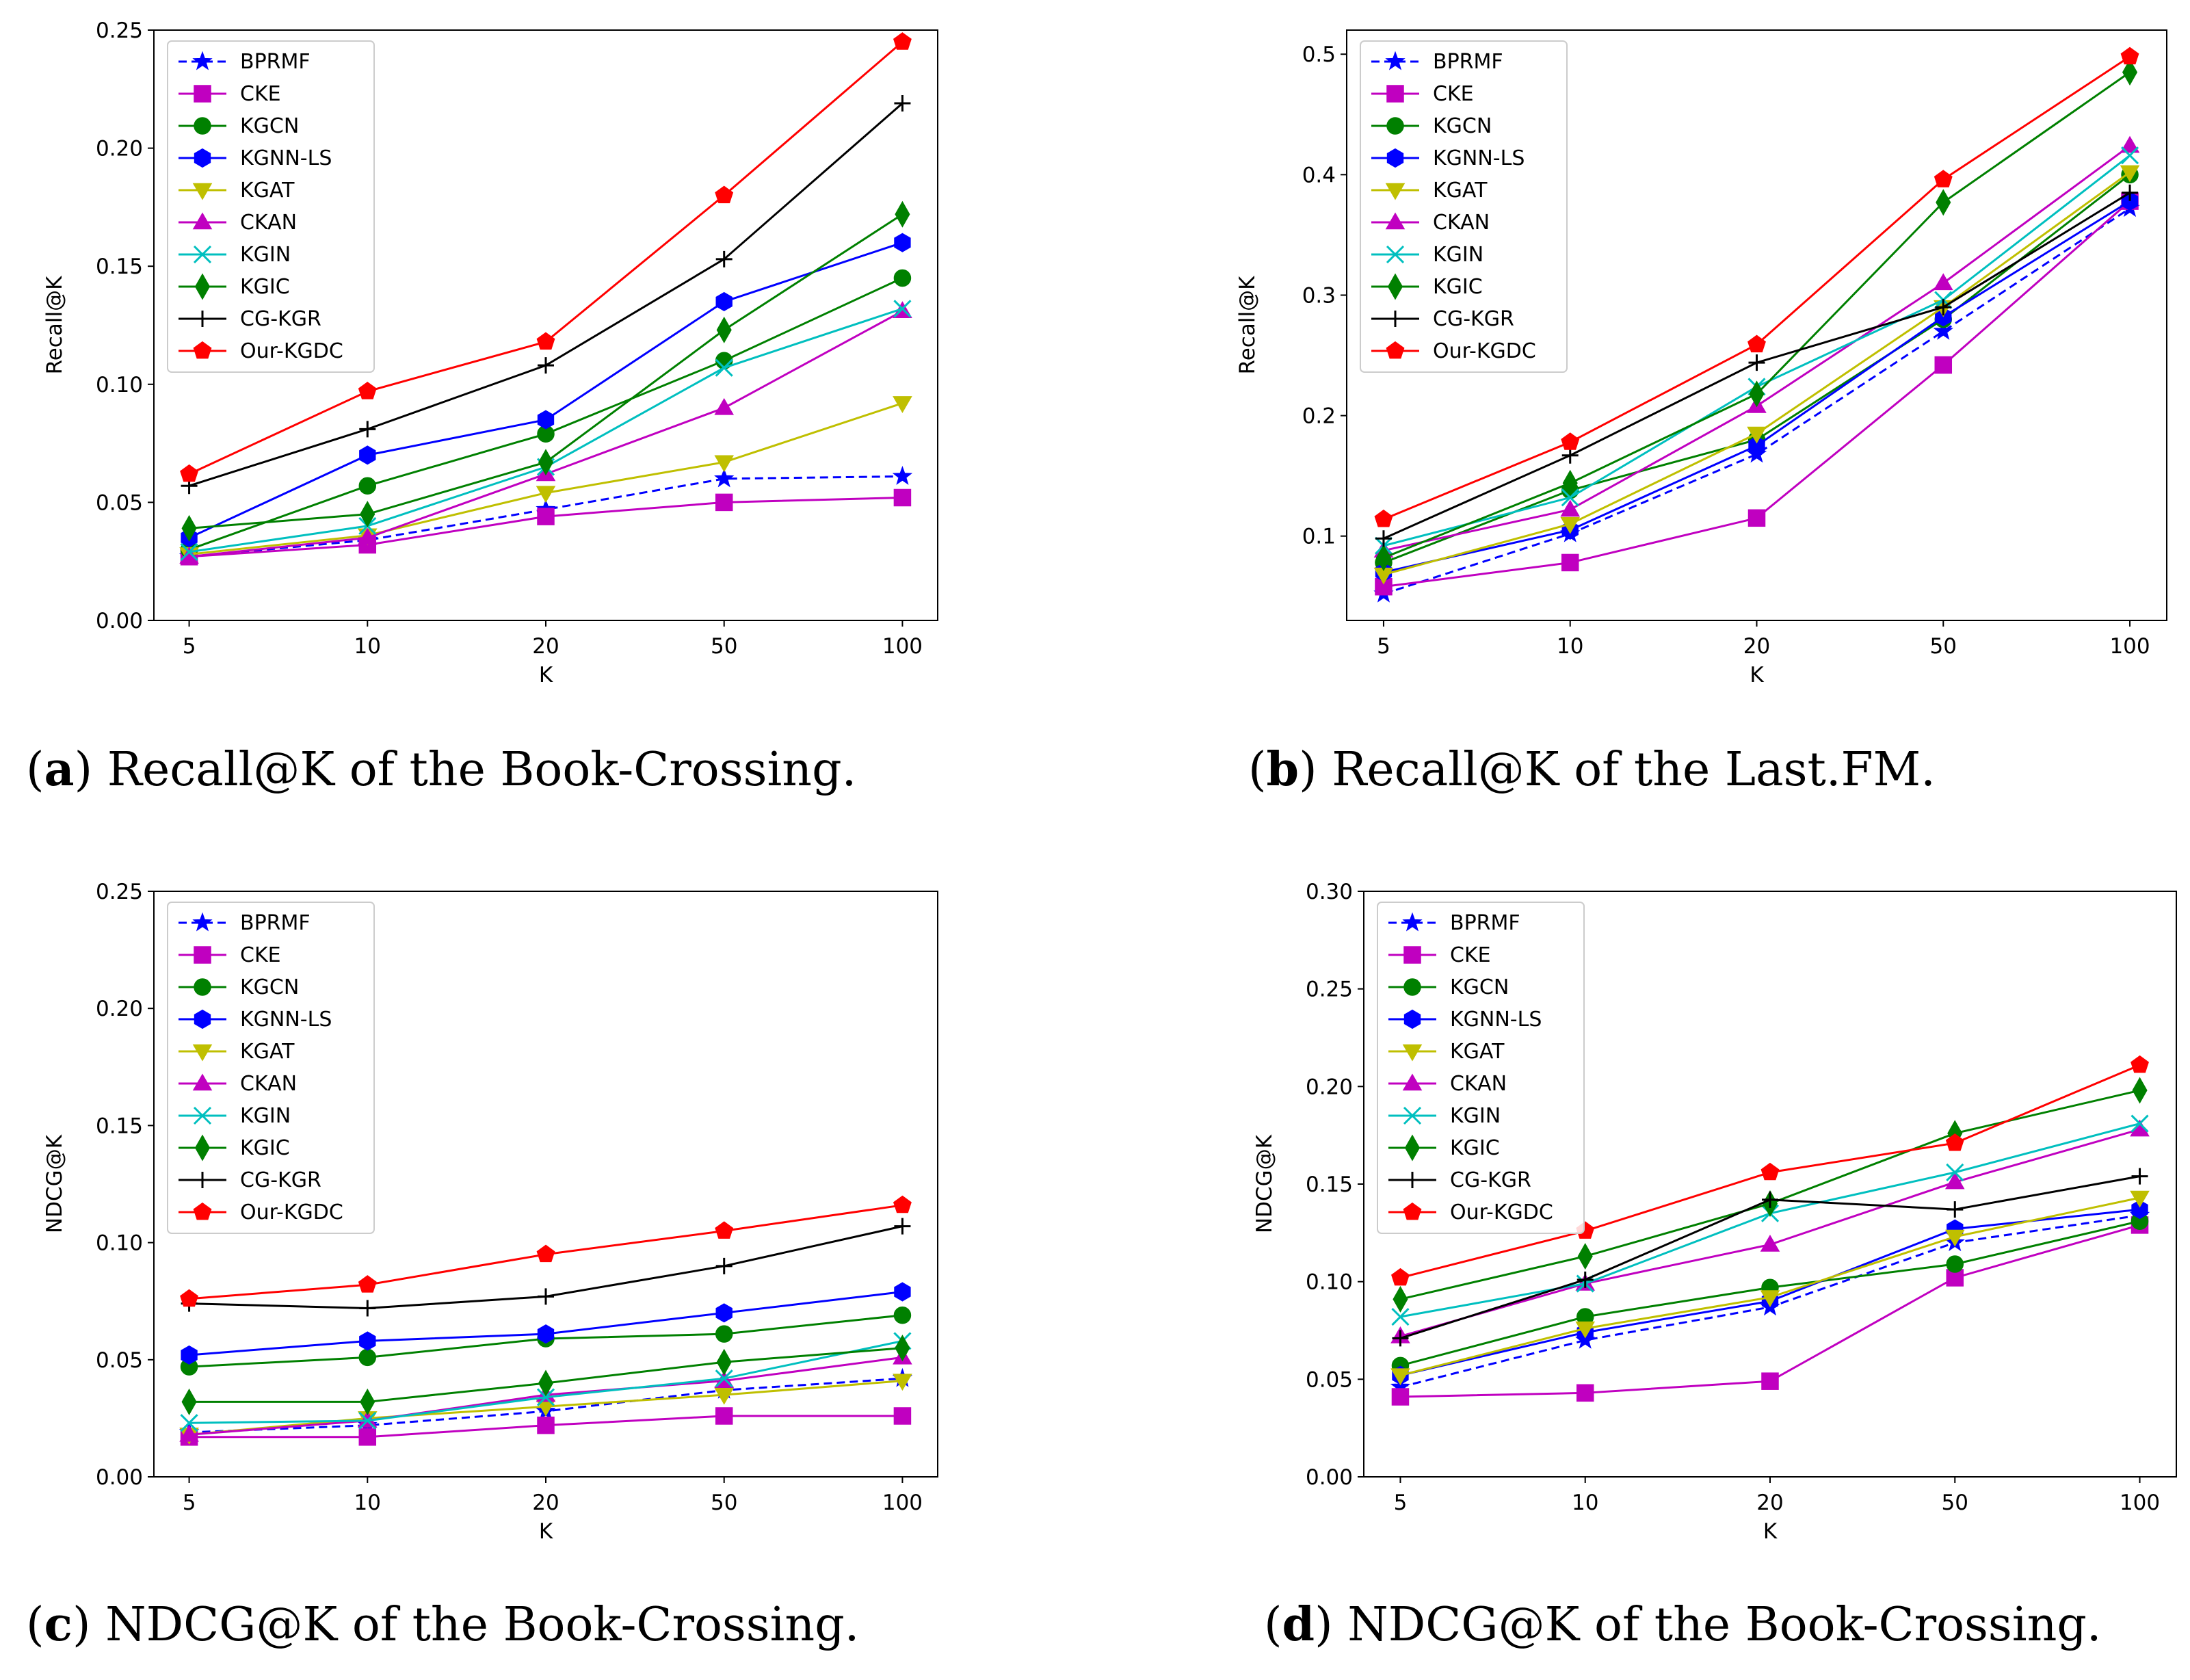 The height and width of the screenshot is (1680, 2190). What do you see at coordinates (1319, 537) in the screenshot?
I see `chart-b-ytick-label: 0.1` at bounding box center [1319, 537].